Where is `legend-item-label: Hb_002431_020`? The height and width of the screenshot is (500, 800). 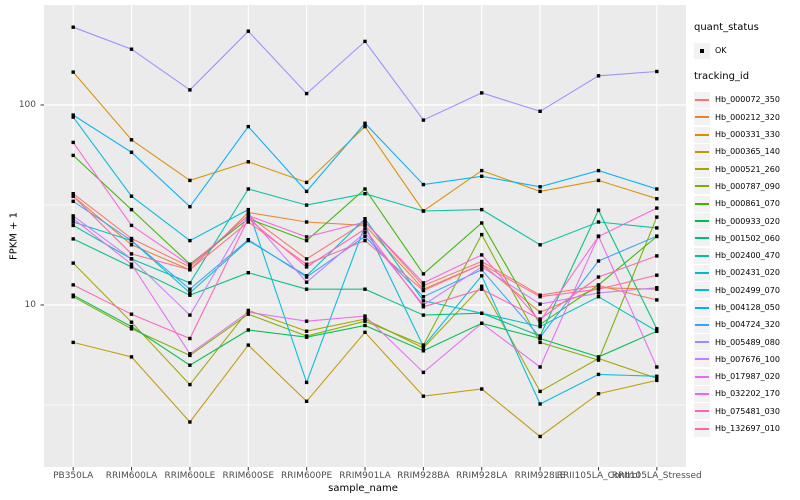 legend-item-label: Hb_002431_020 is located at coordinates (747, 273).